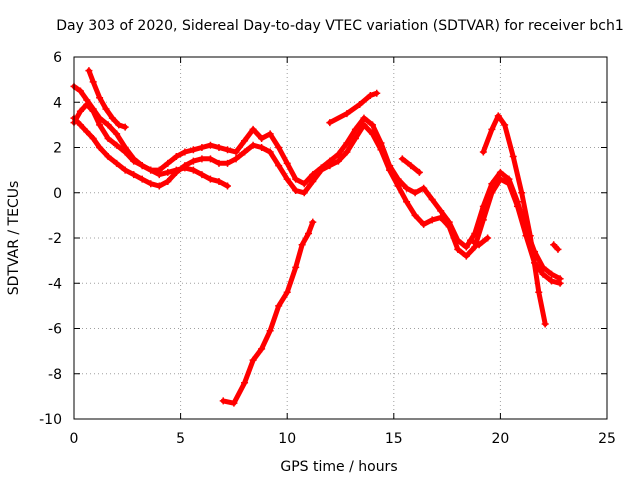  What do you see at coordinates (287, 439) in the screenshot?
I see `x-tick-label: 10` at bounding box center [287, 439].